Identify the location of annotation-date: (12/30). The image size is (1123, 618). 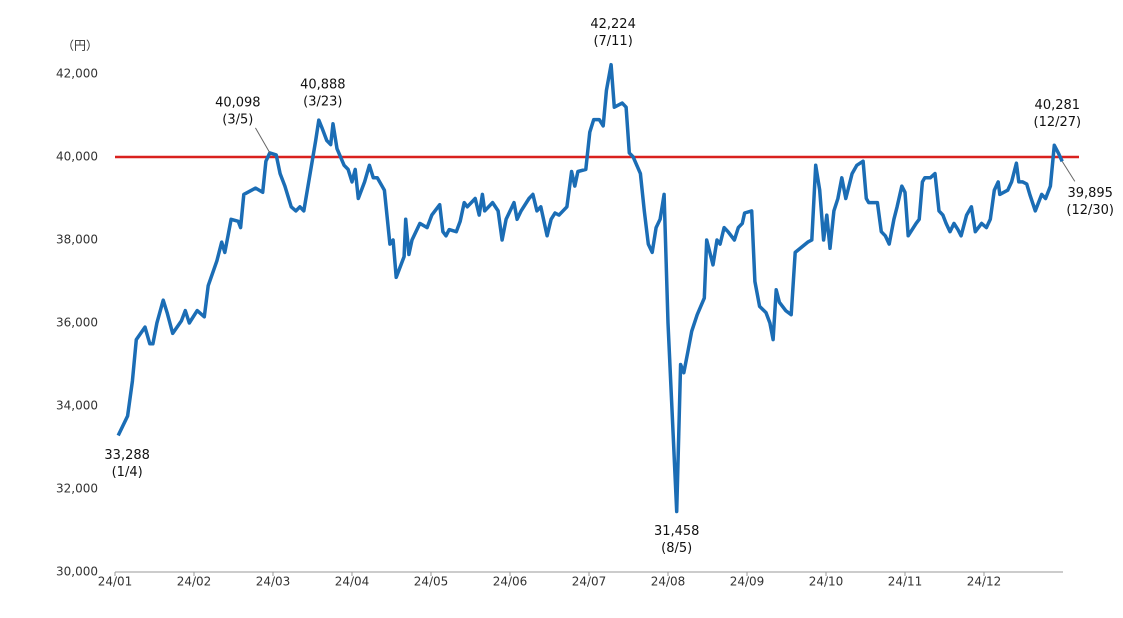
(1090, 210).